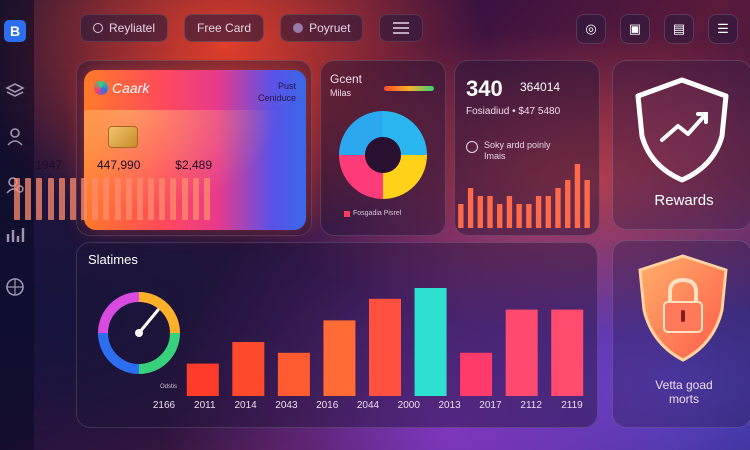 The height and width of the screenshot is (450, 750). I want to click on card-number: 133 1947, so click(37, 165).